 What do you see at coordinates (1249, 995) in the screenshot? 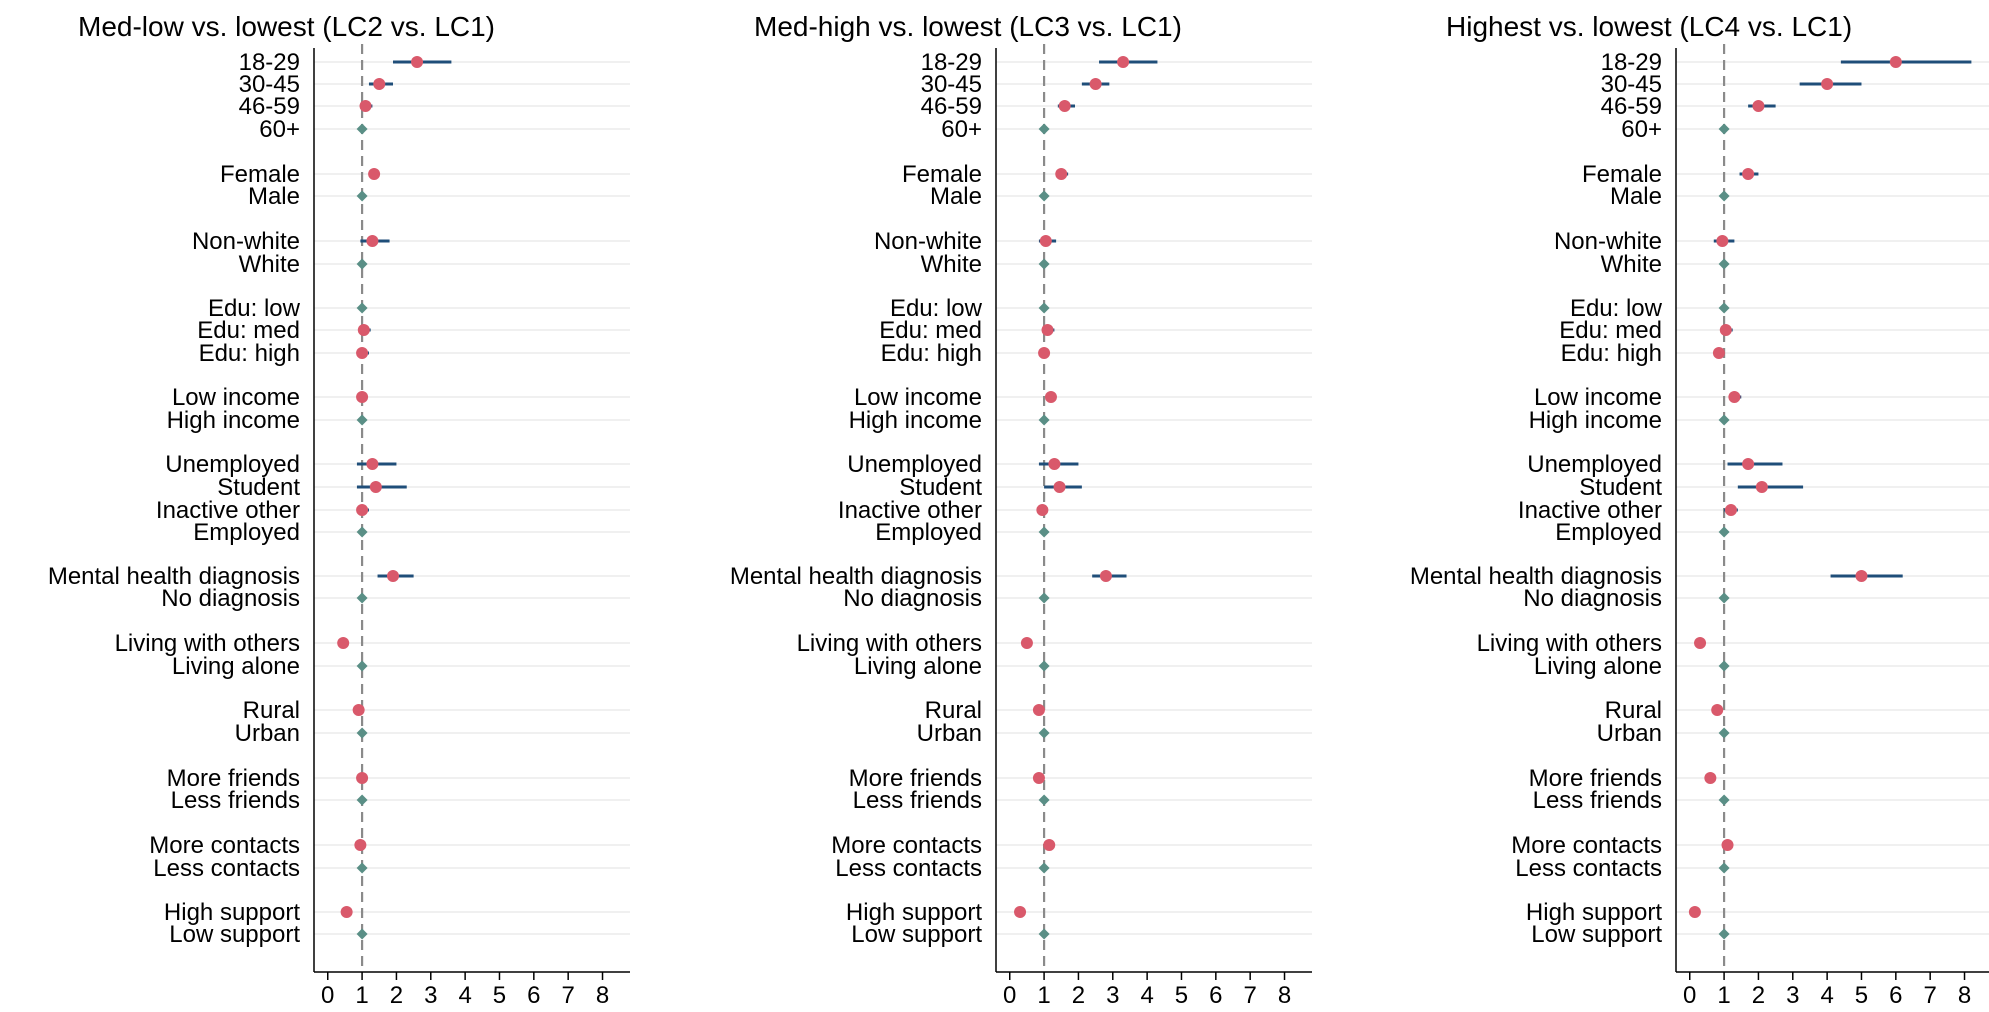
I see `x-tick-label: 7` at bounding box center [1249, 995].